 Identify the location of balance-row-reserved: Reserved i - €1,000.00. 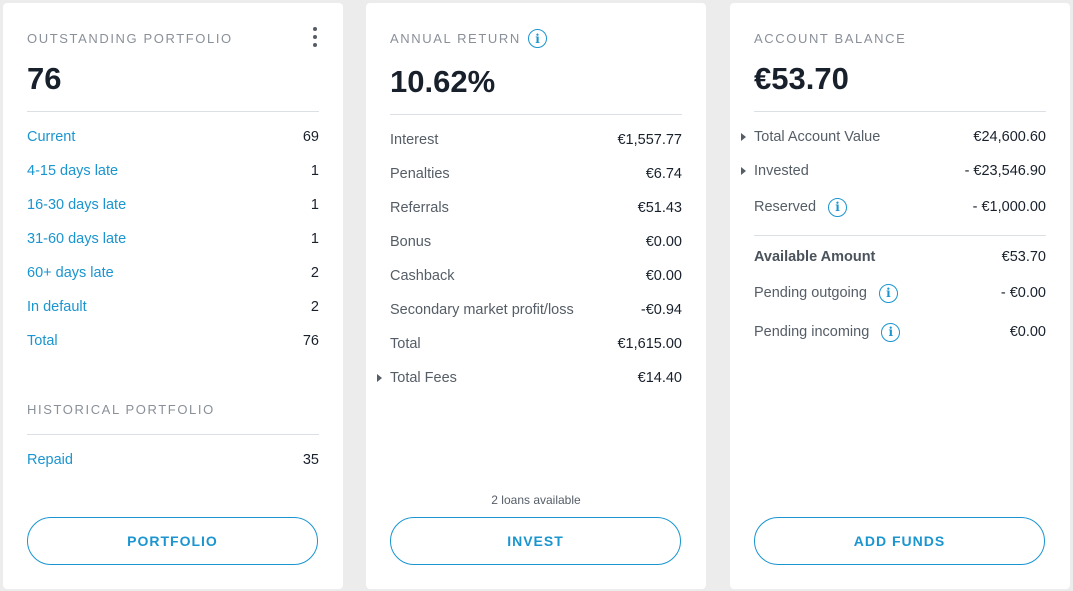
(900, 207).